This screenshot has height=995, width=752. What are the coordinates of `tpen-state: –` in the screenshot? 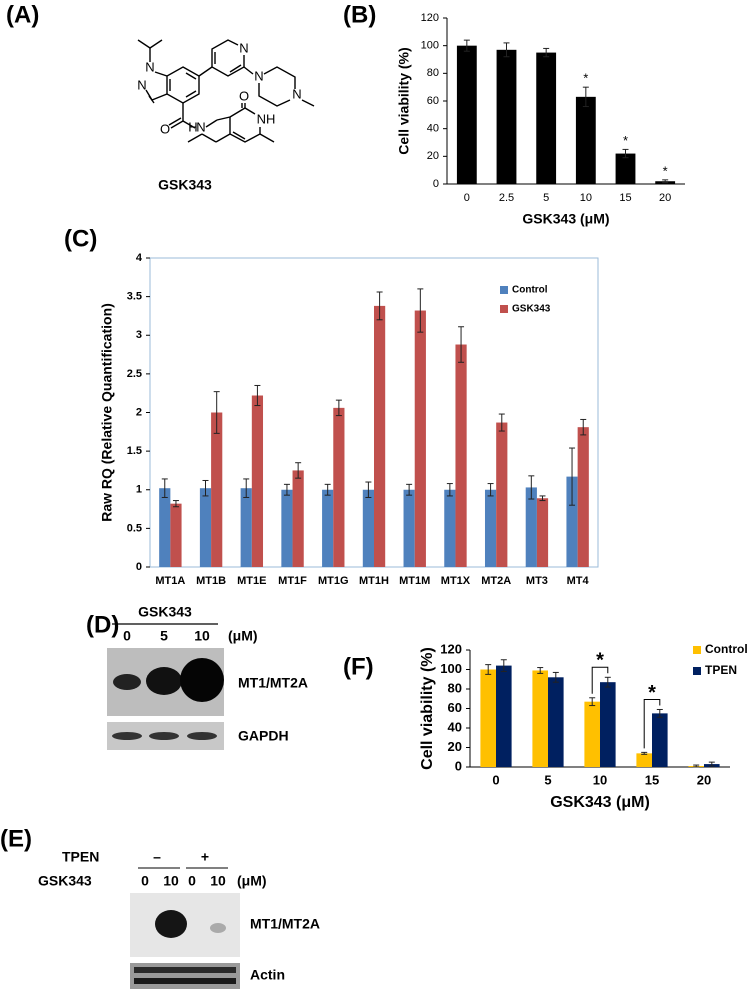 It's located at (157, 857).